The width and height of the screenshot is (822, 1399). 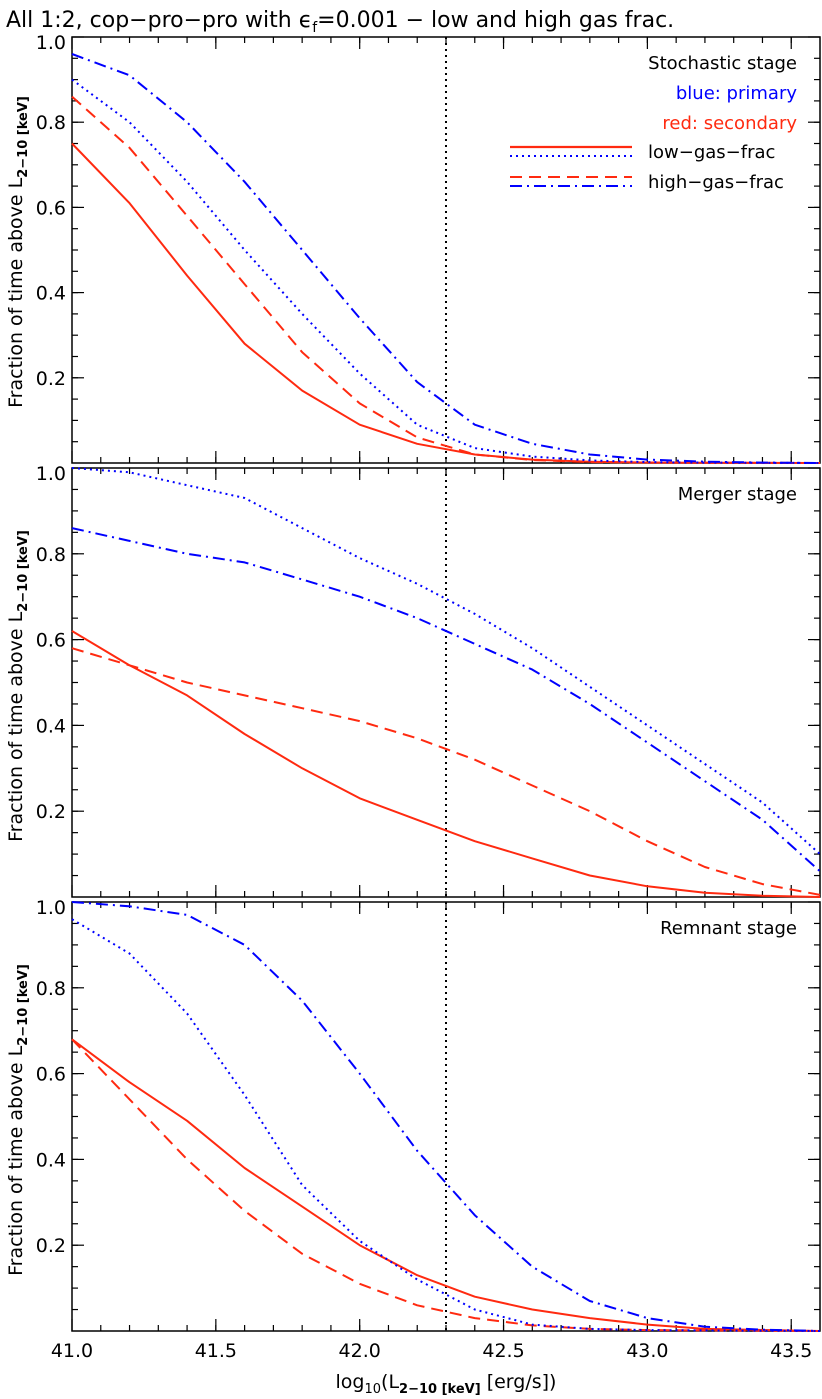 I want to click on ylabel-1-main: Fraction of time above L, so click(x=16, y=292).